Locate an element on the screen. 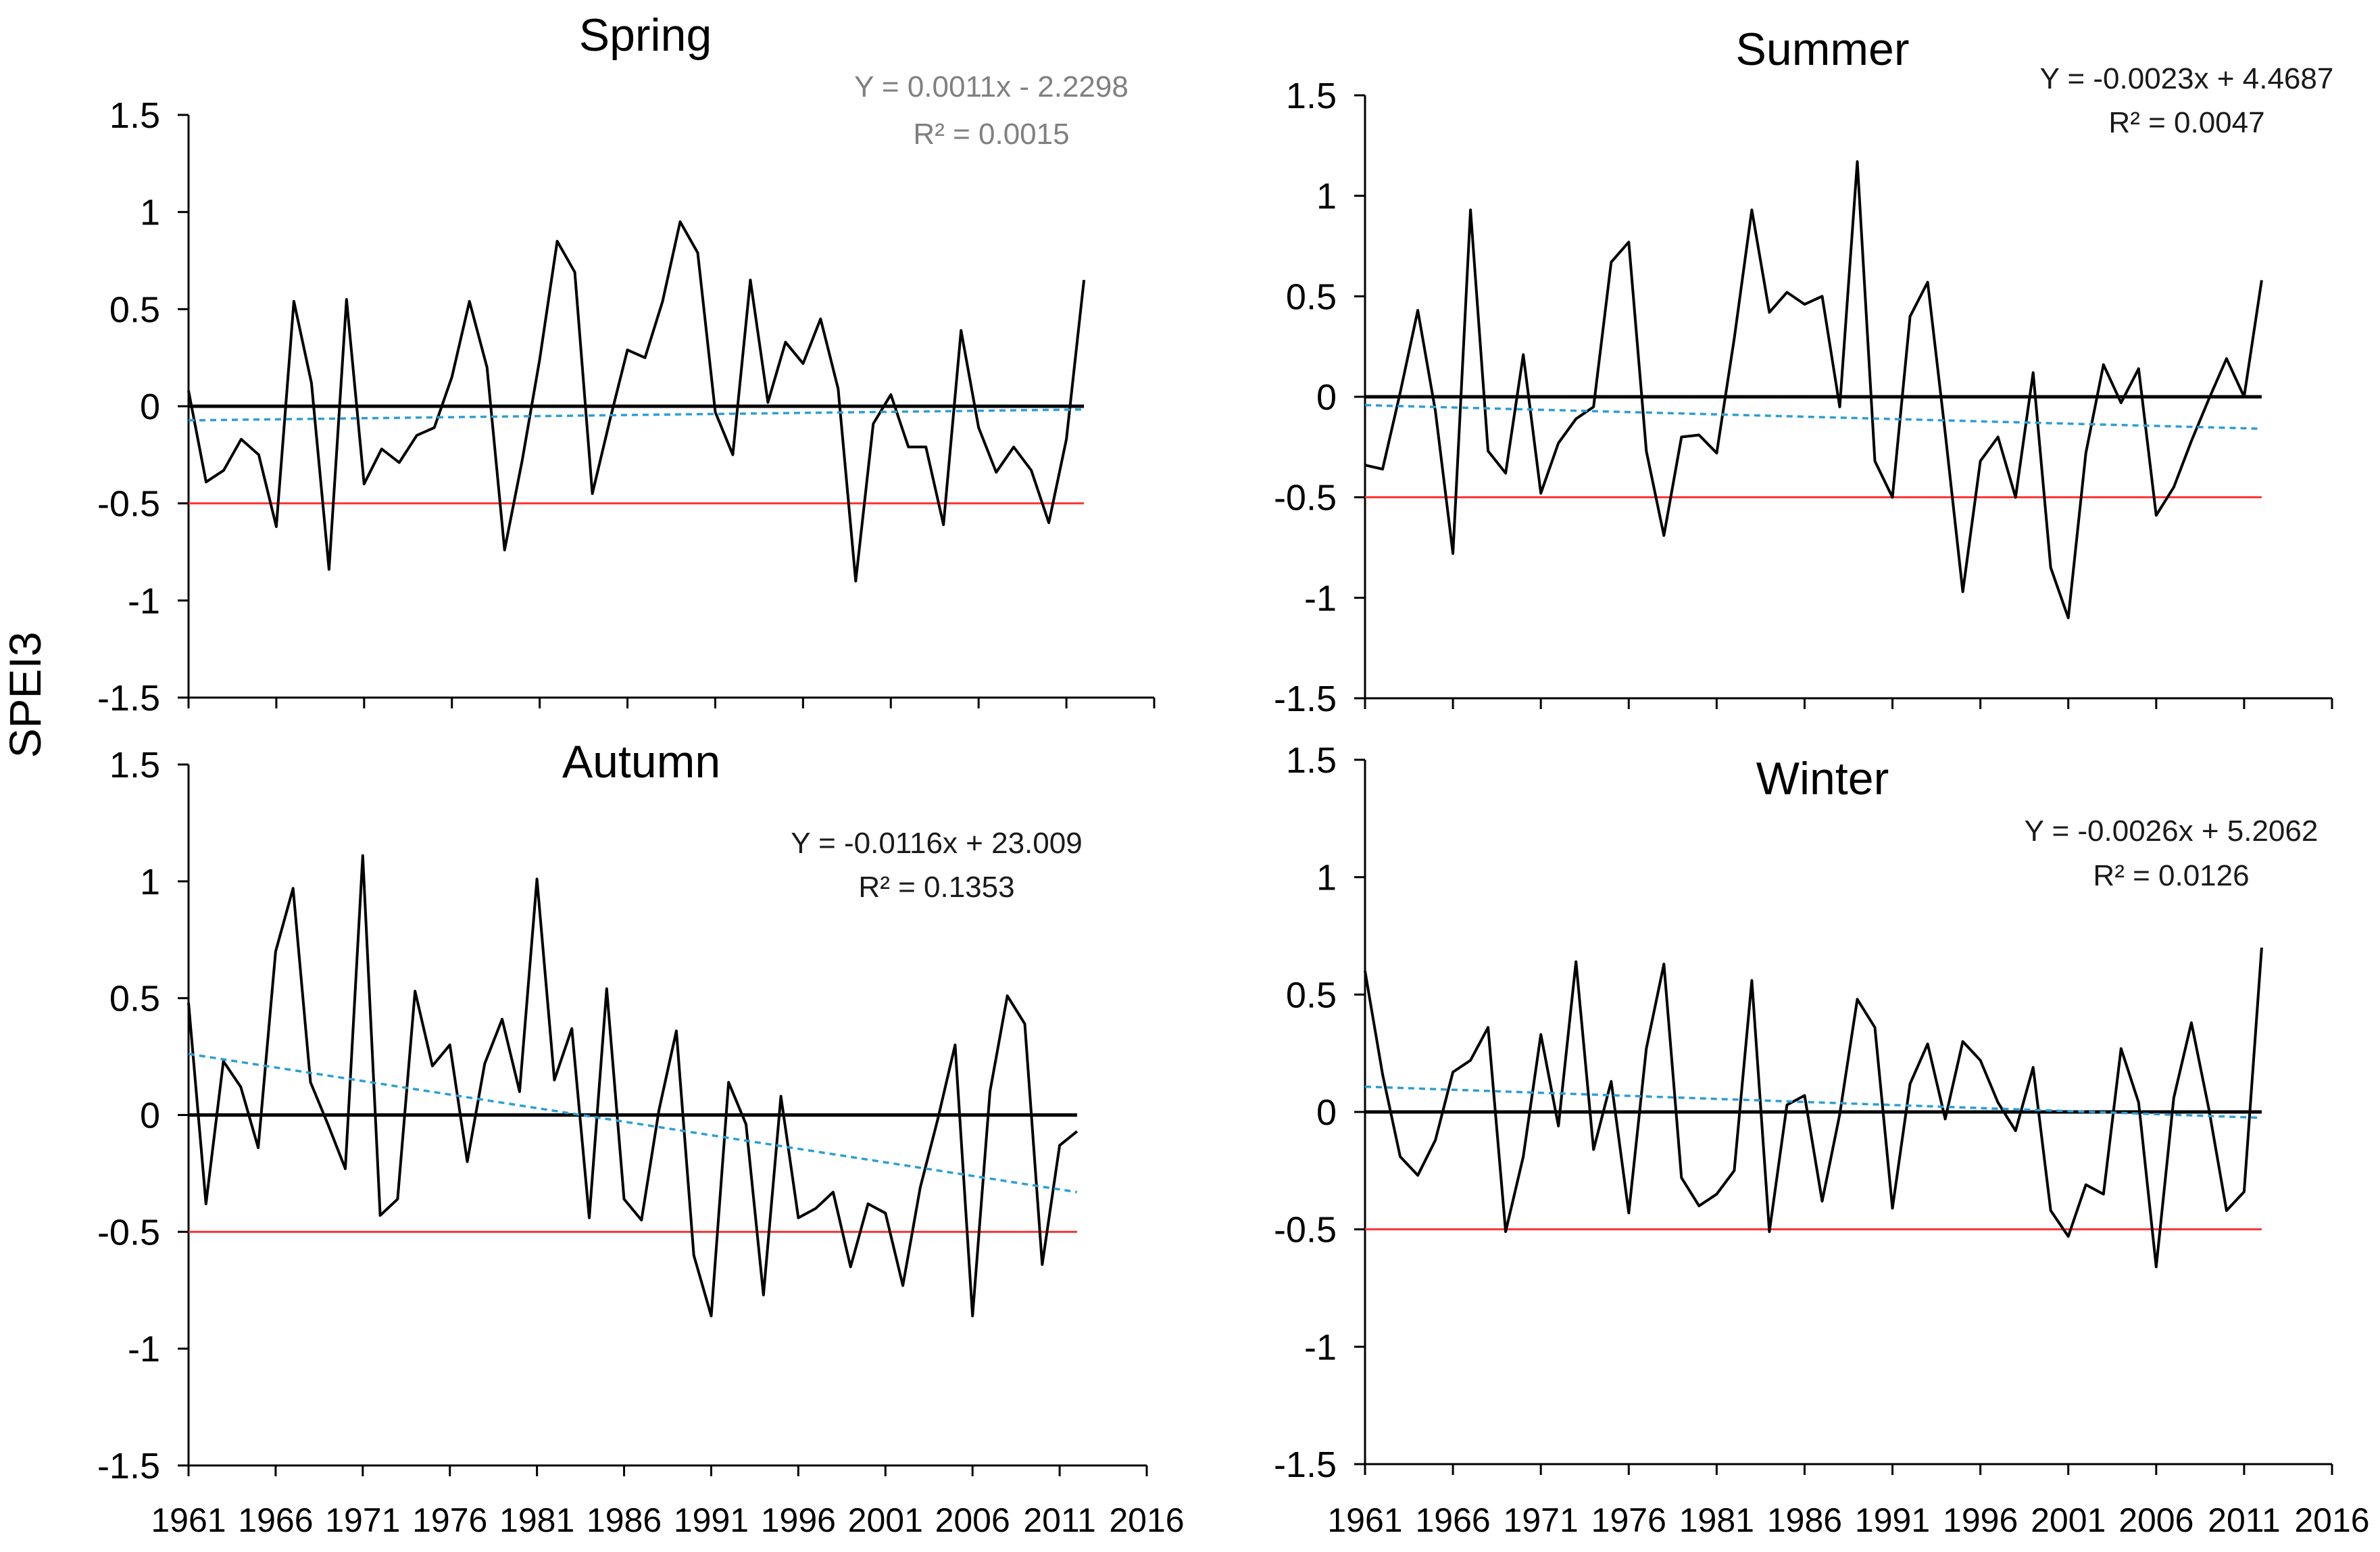  winter-y-tick-label: -0.5 is located at coordinates (1305, 1230).